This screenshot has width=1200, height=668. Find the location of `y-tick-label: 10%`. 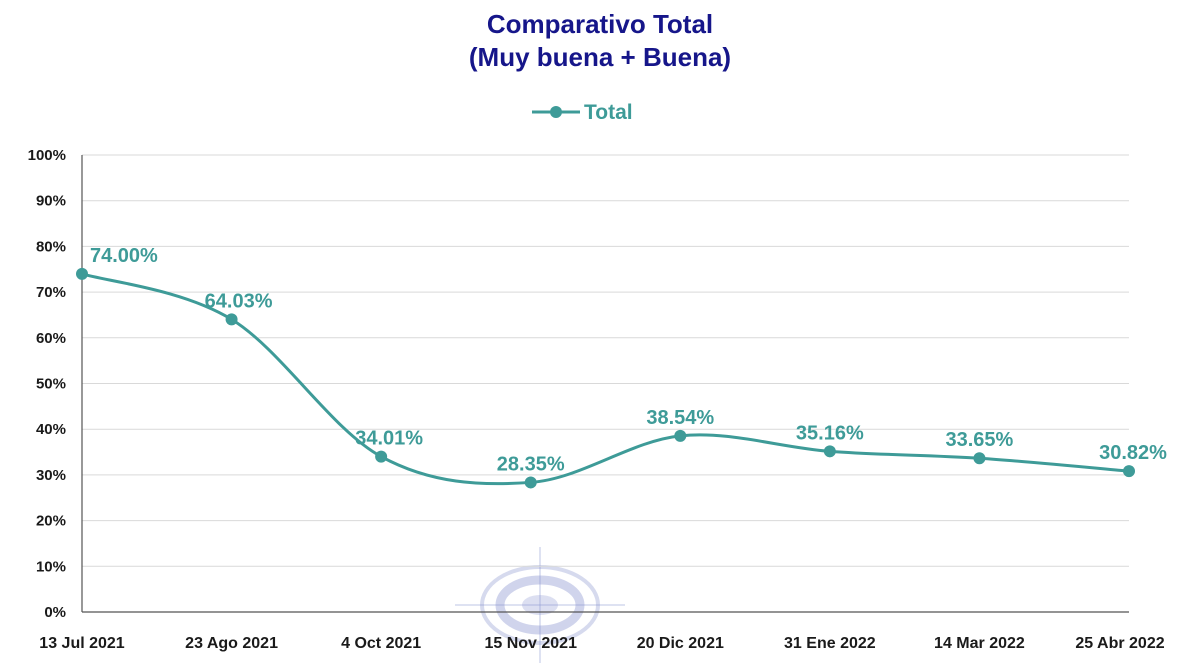

y-tick-label: 10% is located at coordinates (51, 566).